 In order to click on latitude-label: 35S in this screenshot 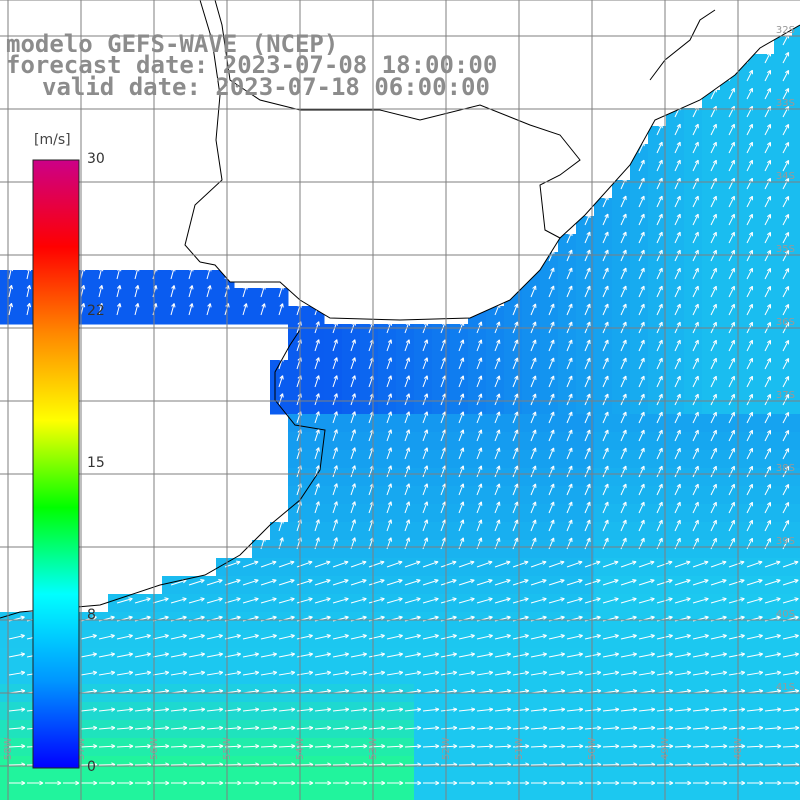, I will do `click(785, 249)`.